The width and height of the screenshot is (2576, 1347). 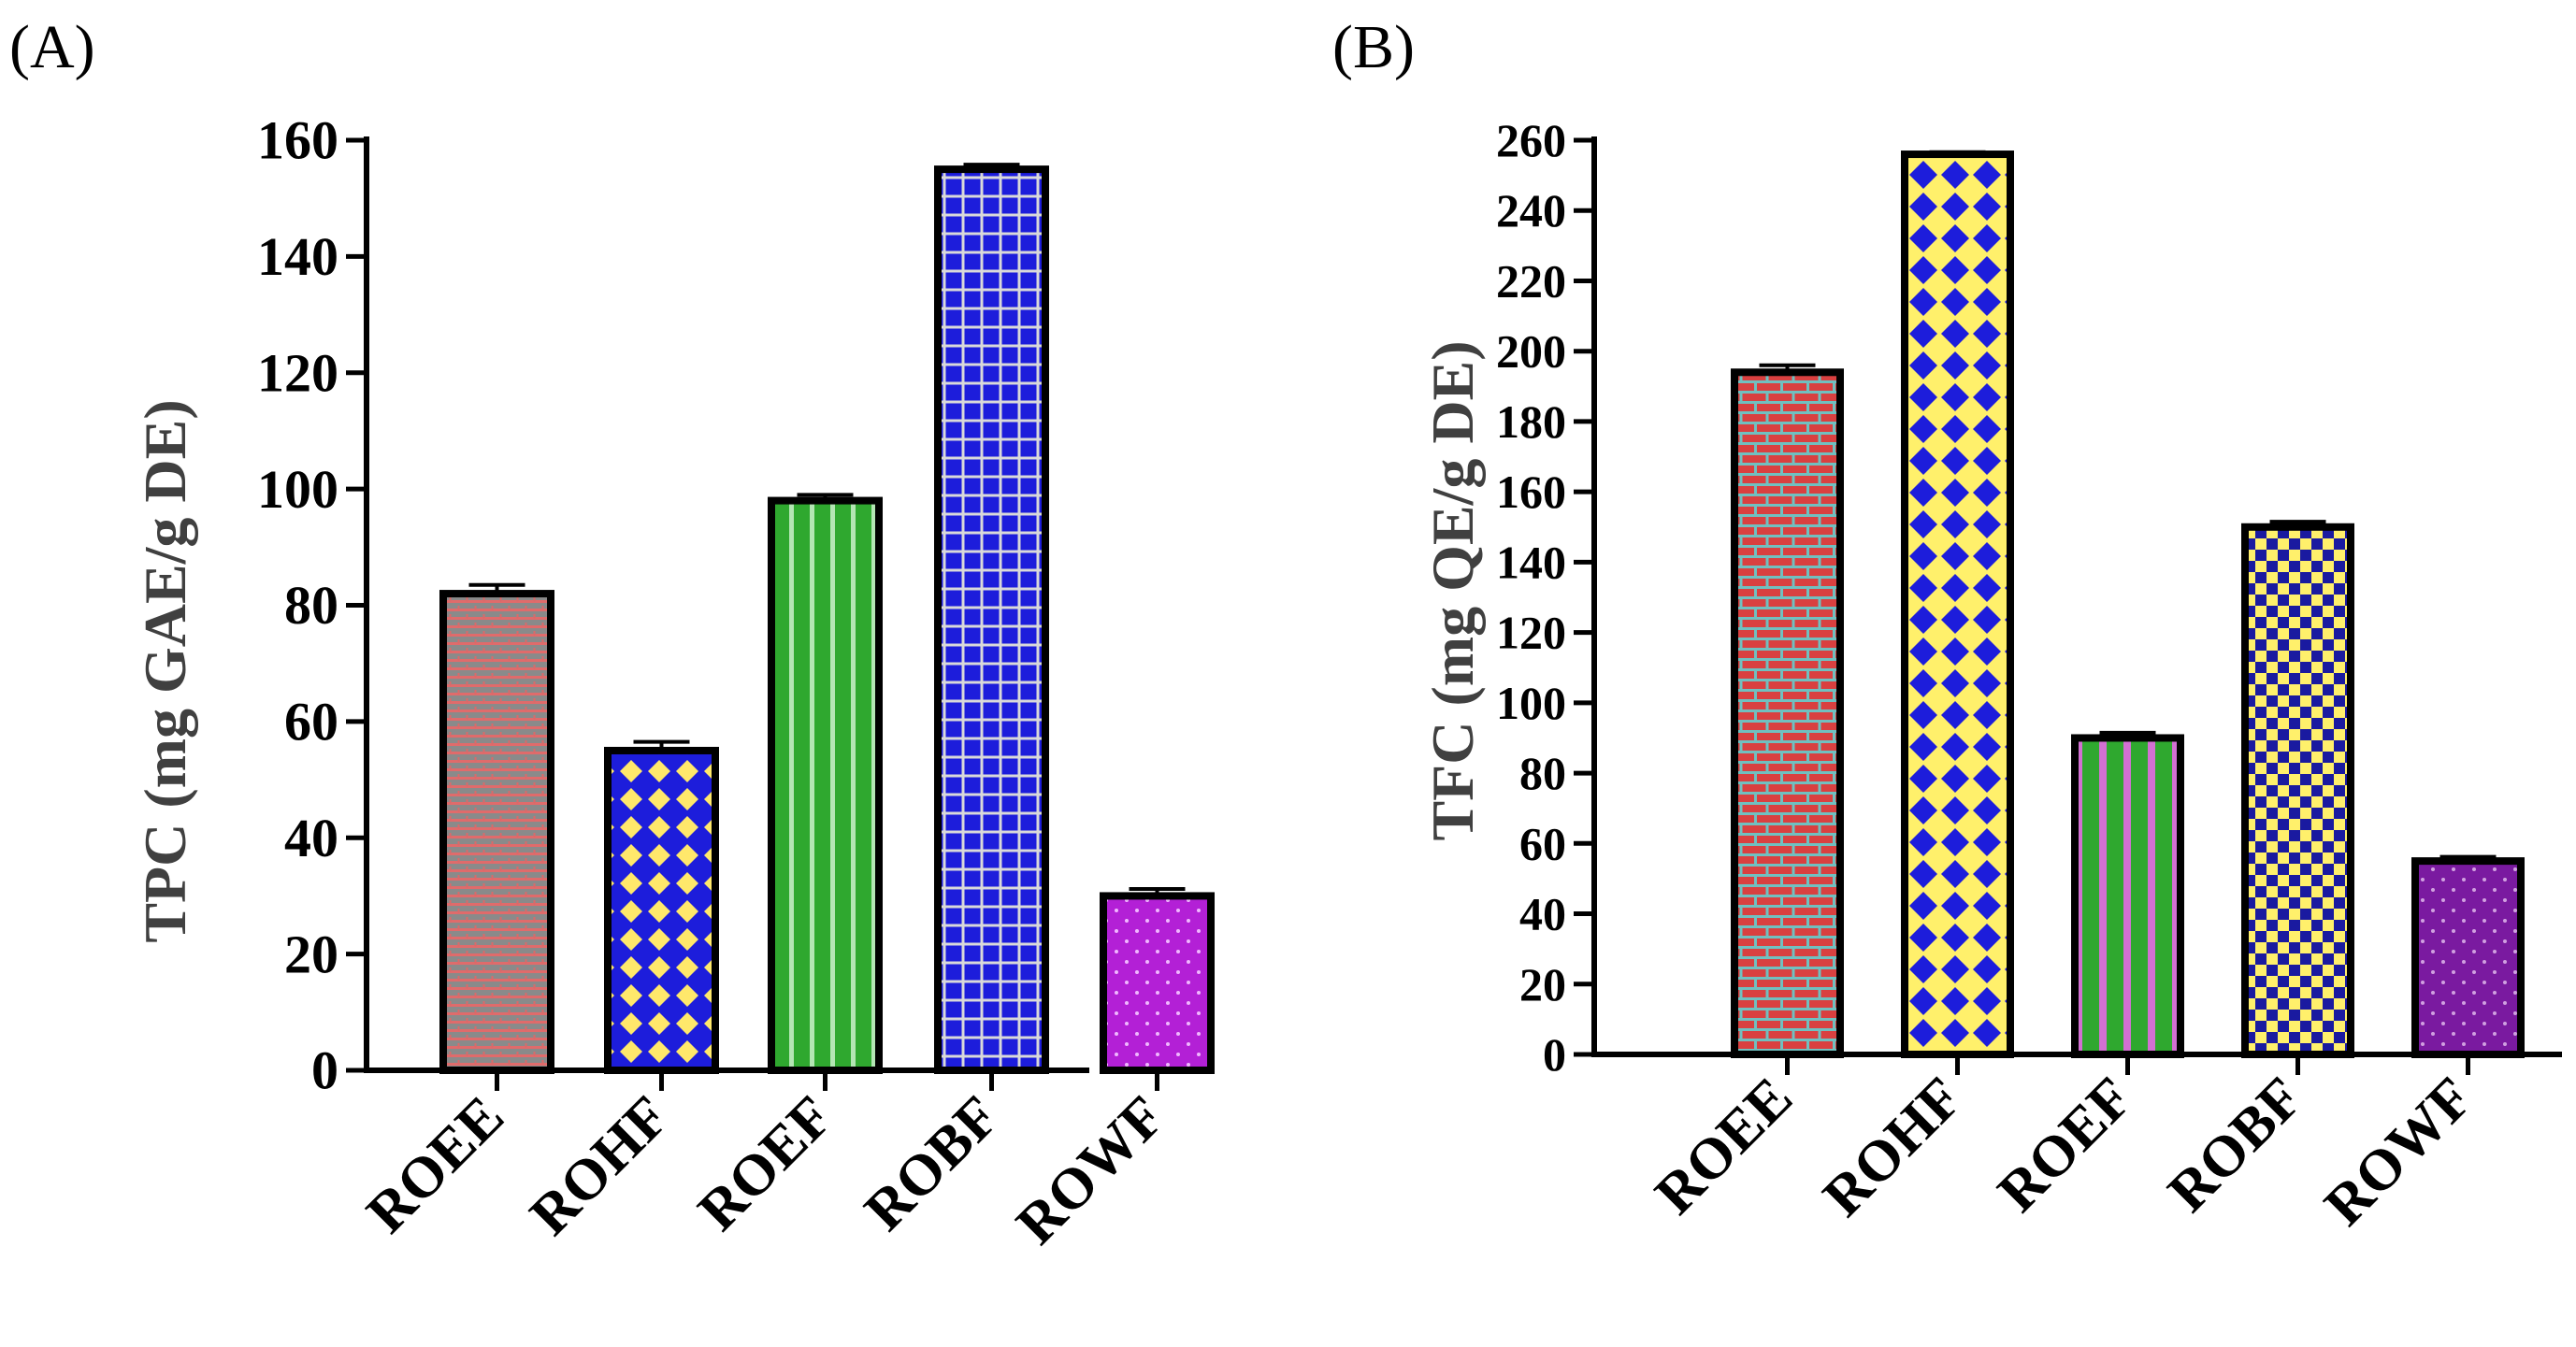 I want to click on panel-b-y-axis-title: TFC (mg QE/g DE), so click(x=1453, y=590).